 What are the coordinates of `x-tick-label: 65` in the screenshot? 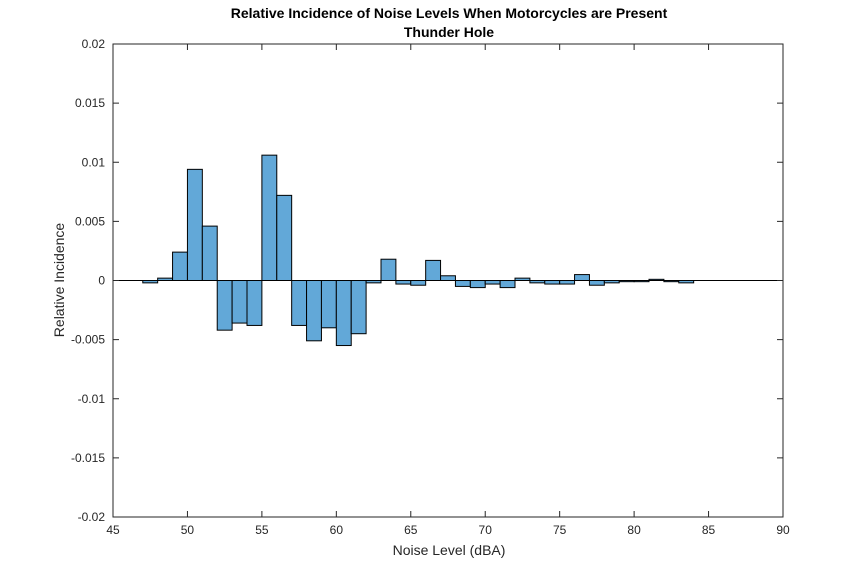 It's located at (411, 530).